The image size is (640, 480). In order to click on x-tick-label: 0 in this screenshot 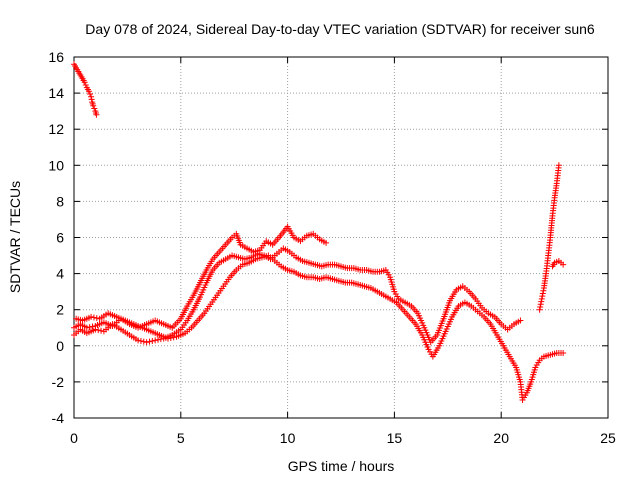, I will do `click(74, 438)`.